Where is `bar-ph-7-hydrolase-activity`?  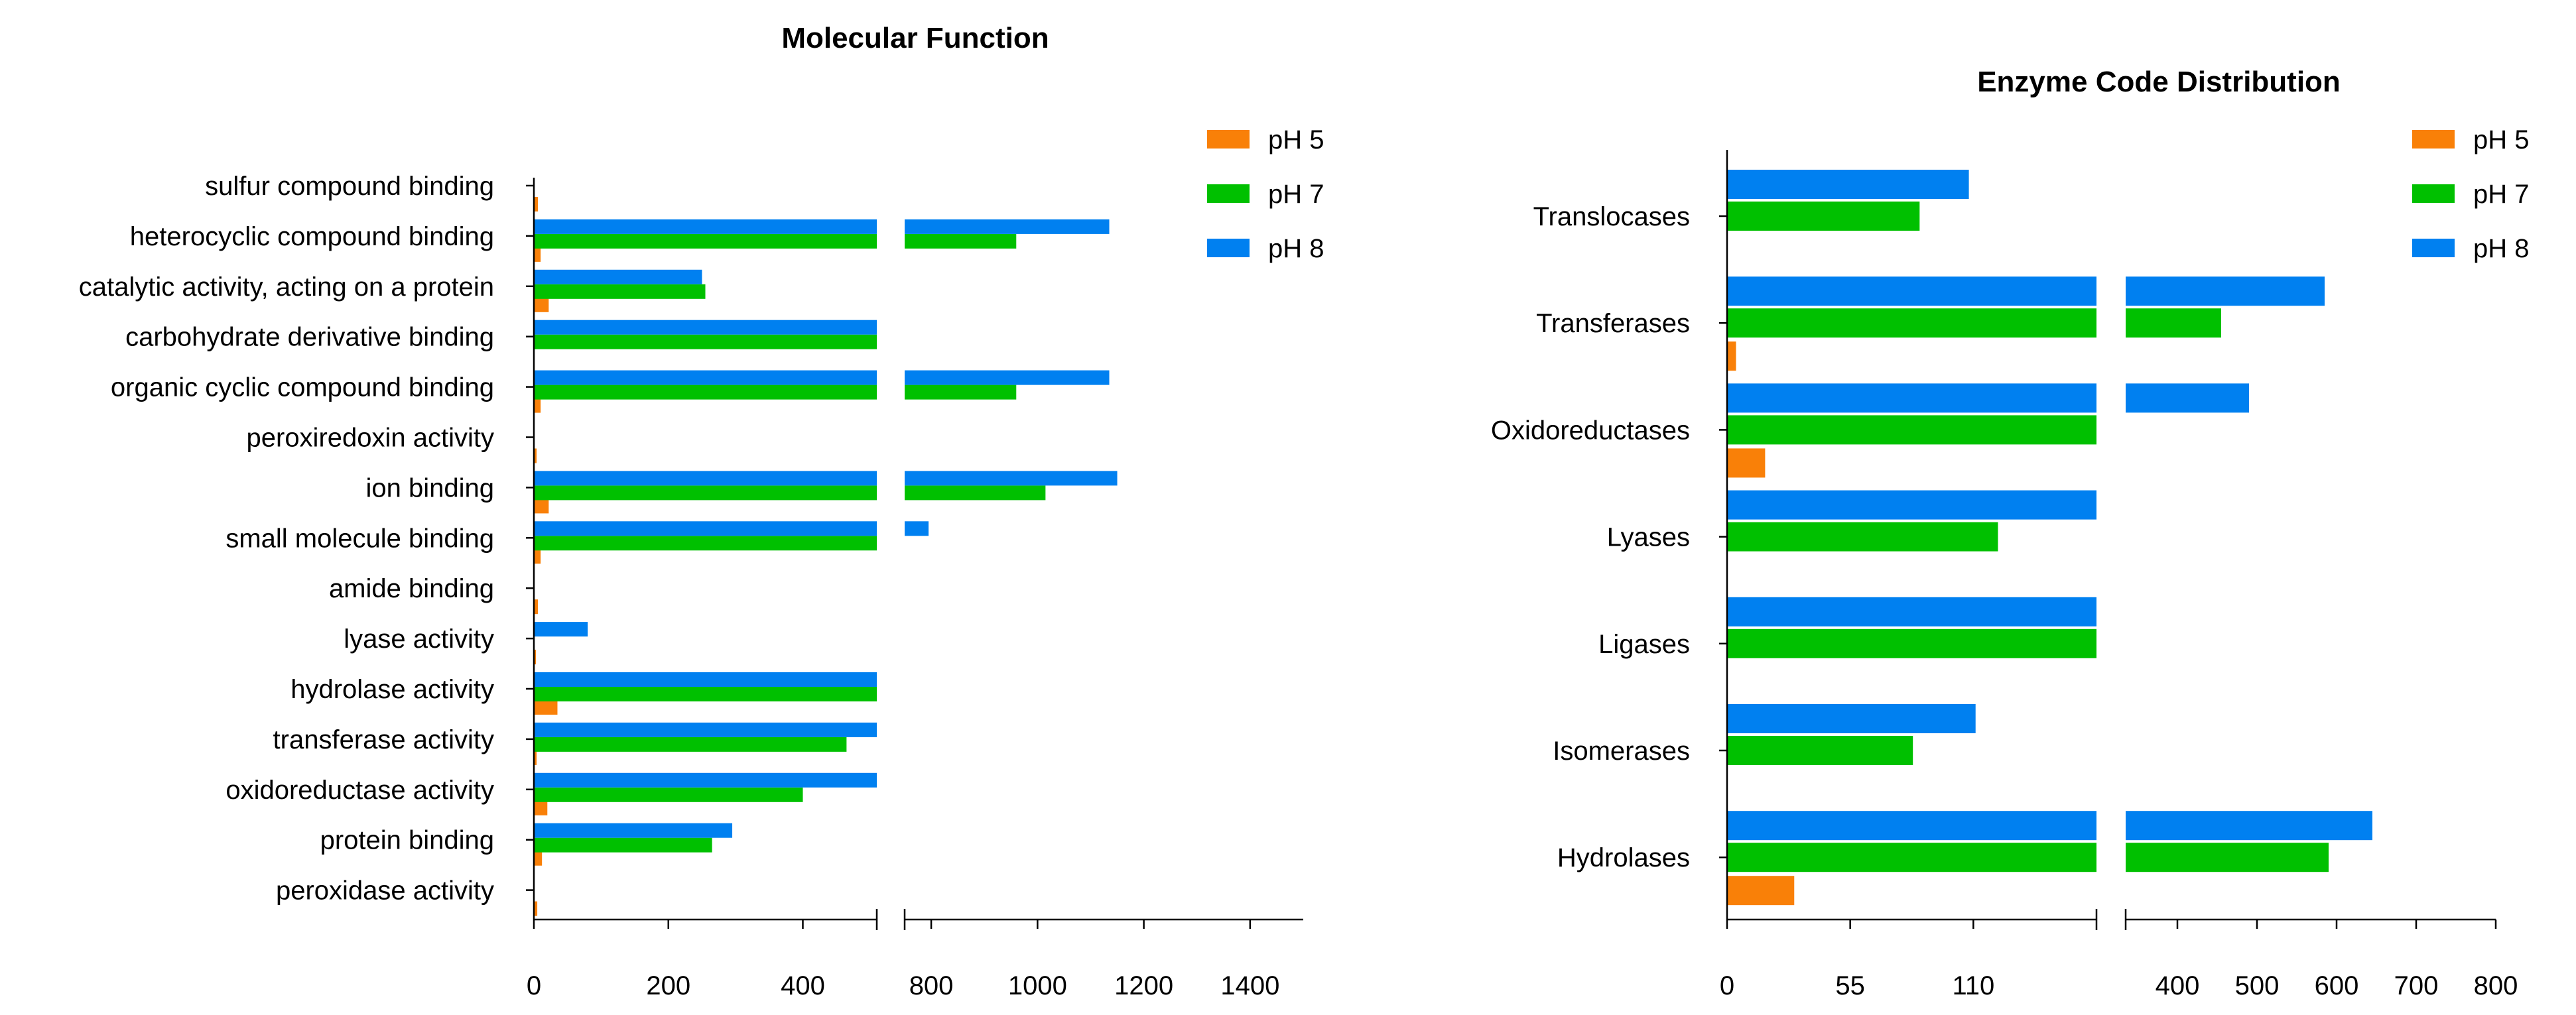
bar-ph-7-hydrolase-activity is located at coordinates (706, 694).